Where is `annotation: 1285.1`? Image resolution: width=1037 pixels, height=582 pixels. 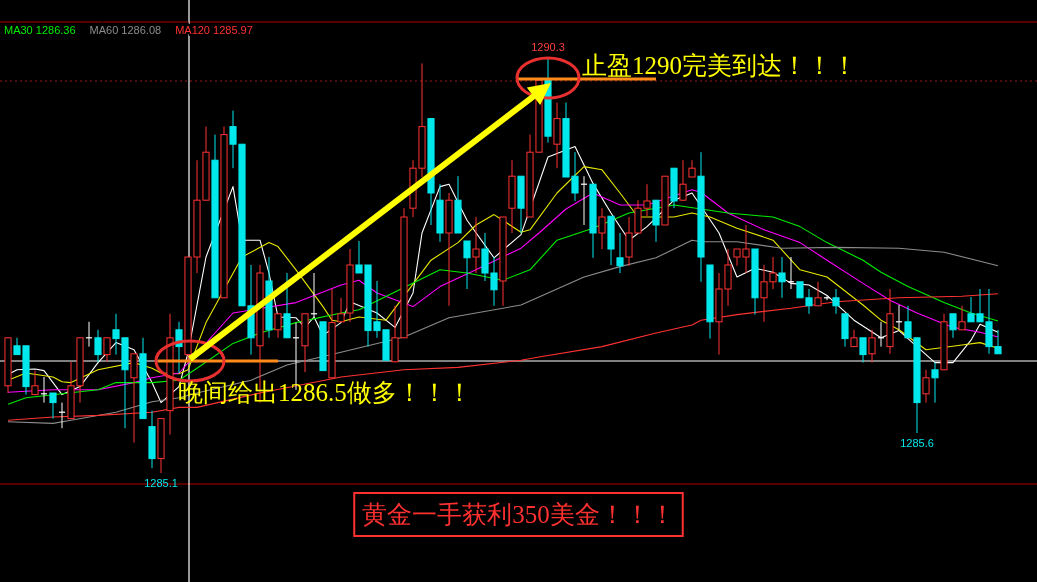
annotation: 1285.1 is located at coordinates (161, 483).